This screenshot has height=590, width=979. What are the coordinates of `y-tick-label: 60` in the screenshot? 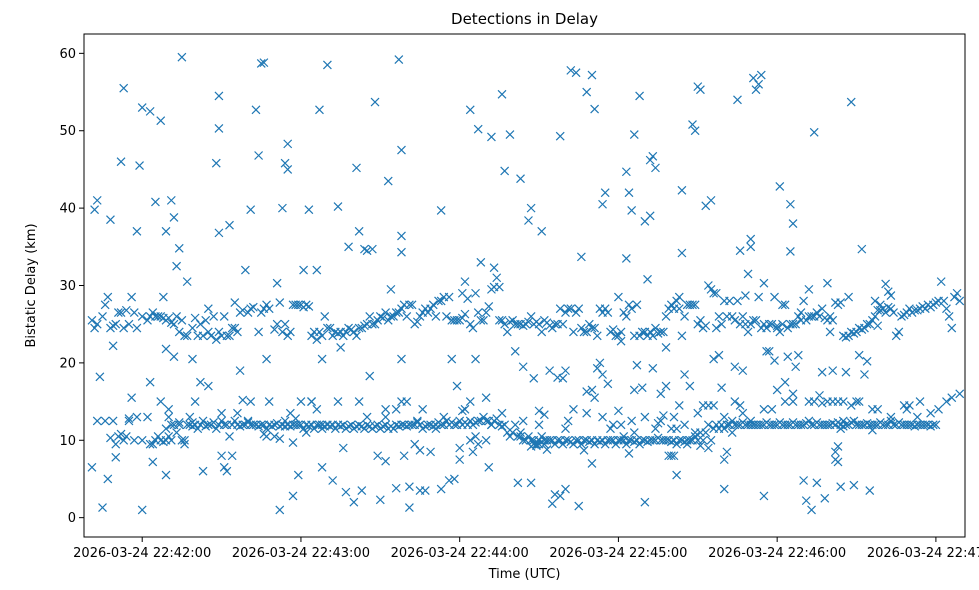 It's located at (67, 54).